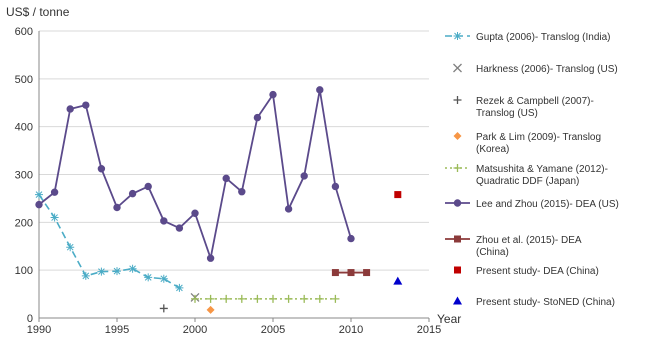  Describe the element at coordinates (24, 32) in the screenshot. I see `y-tick-label: 600` at that location.